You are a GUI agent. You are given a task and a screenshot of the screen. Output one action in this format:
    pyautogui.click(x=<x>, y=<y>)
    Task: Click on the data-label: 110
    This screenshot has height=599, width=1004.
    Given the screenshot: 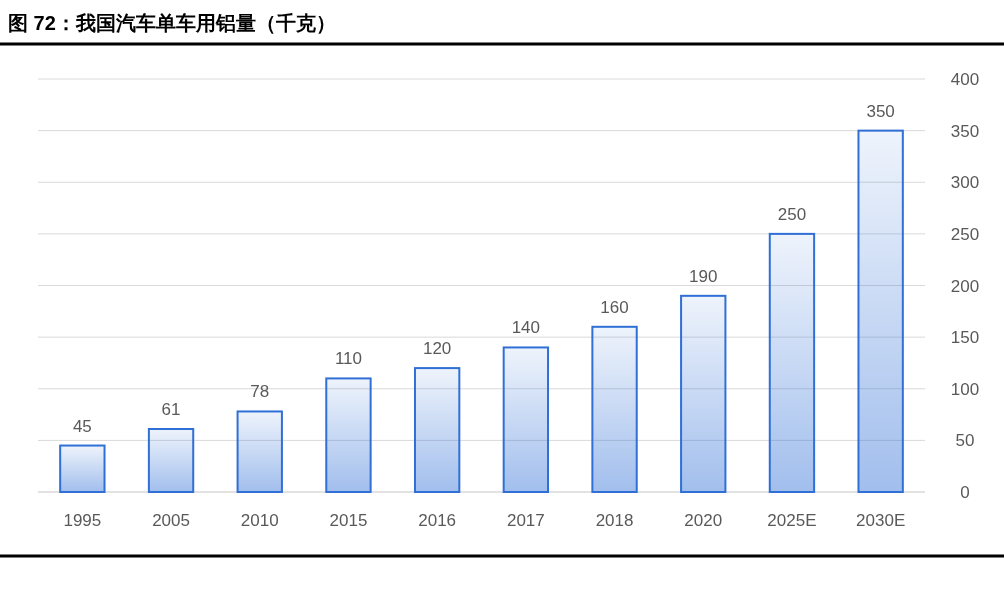 What is the action you would take?
    pyautogui.click(x=348, y=359)
    